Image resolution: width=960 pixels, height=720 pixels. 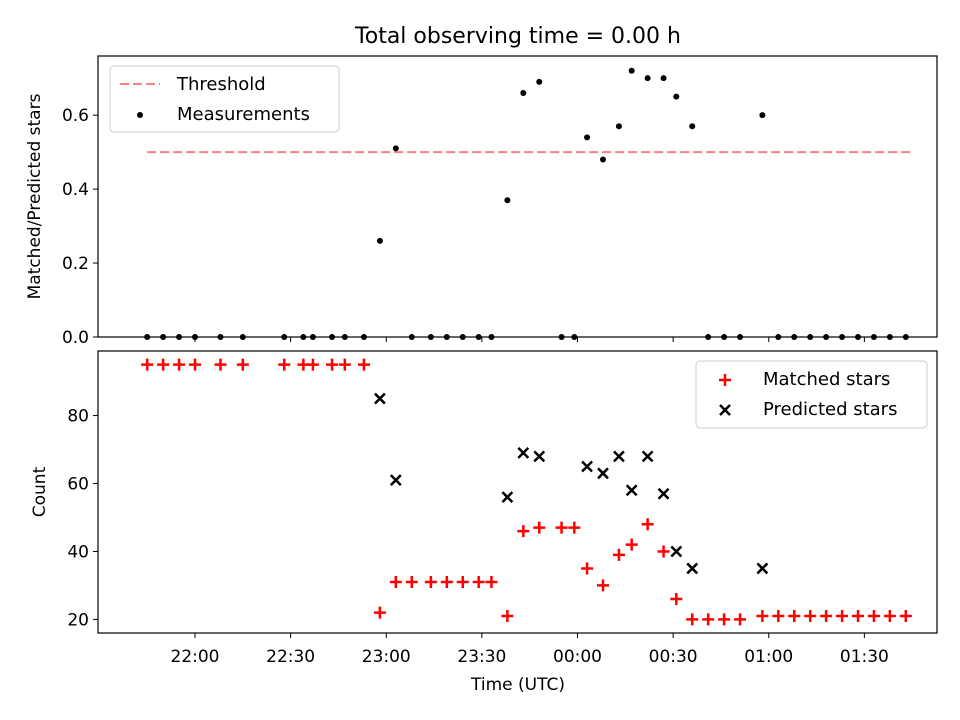 I want to click on ratio-legend-frame, so click(x=224, y=99).